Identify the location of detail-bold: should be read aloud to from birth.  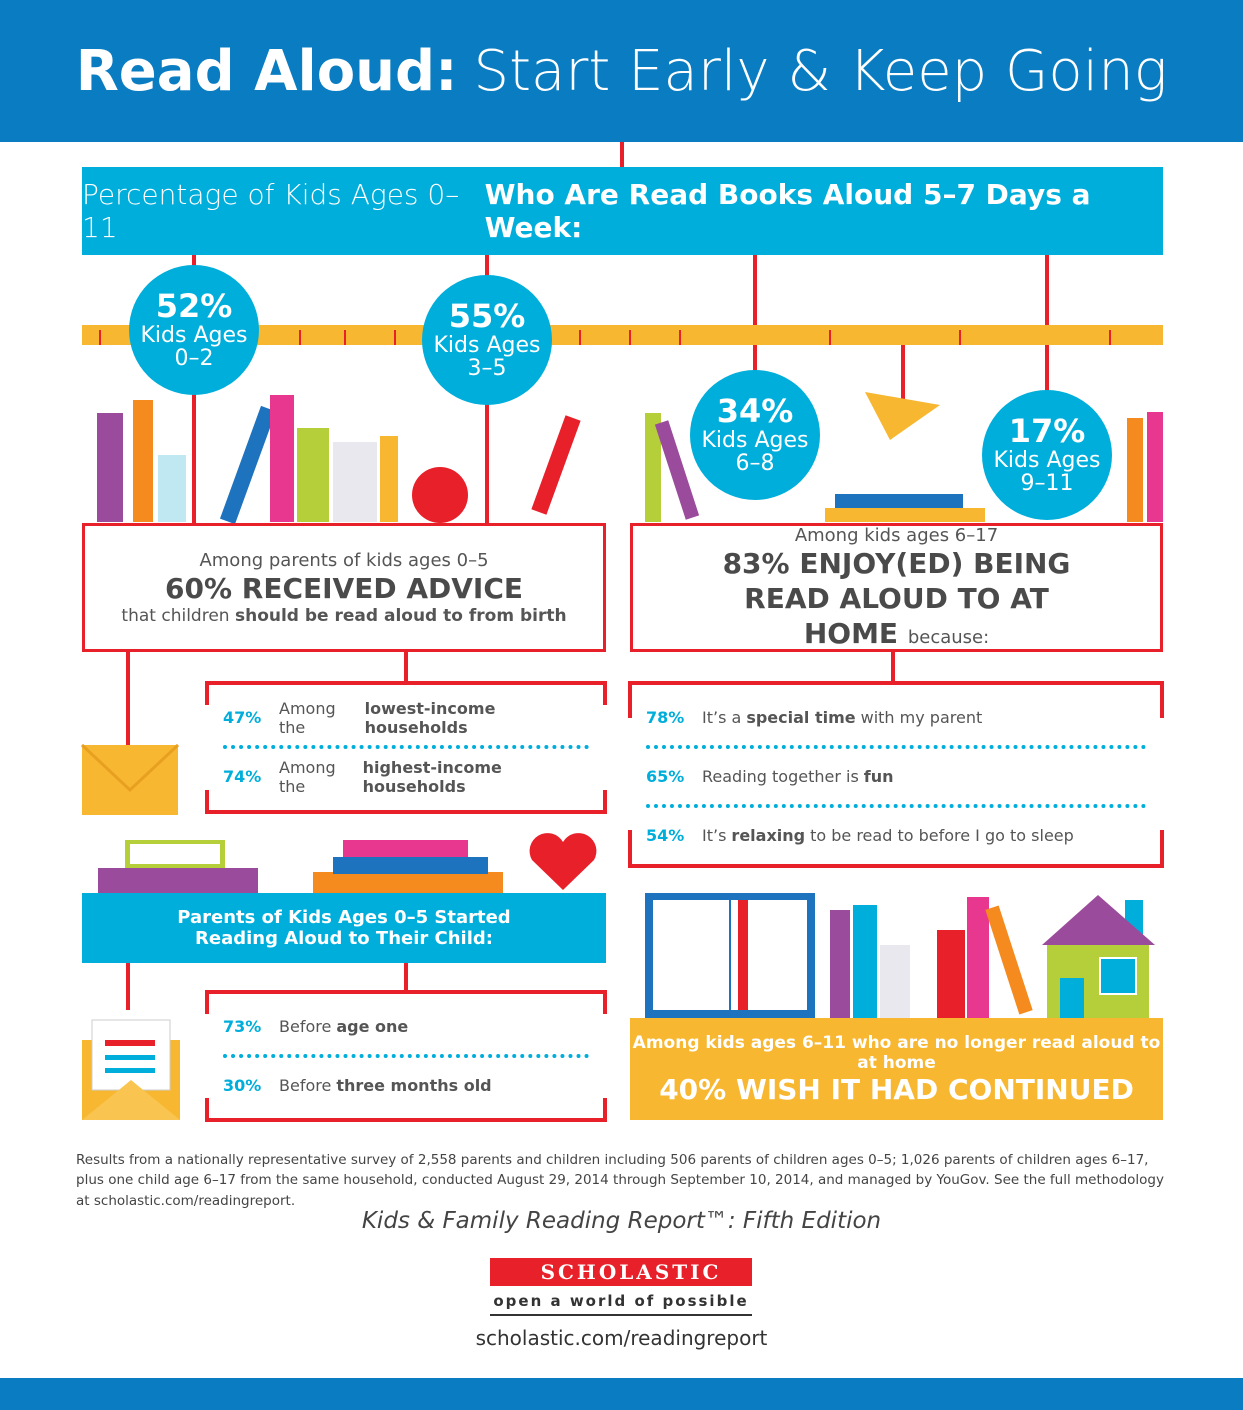
(400, 615).